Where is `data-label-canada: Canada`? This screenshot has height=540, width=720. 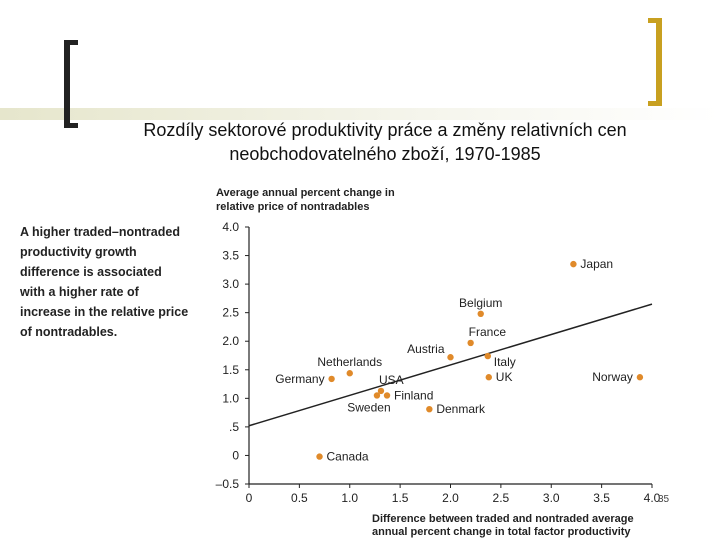 data-label-canada: Canada is located at coordinates (348, 457).